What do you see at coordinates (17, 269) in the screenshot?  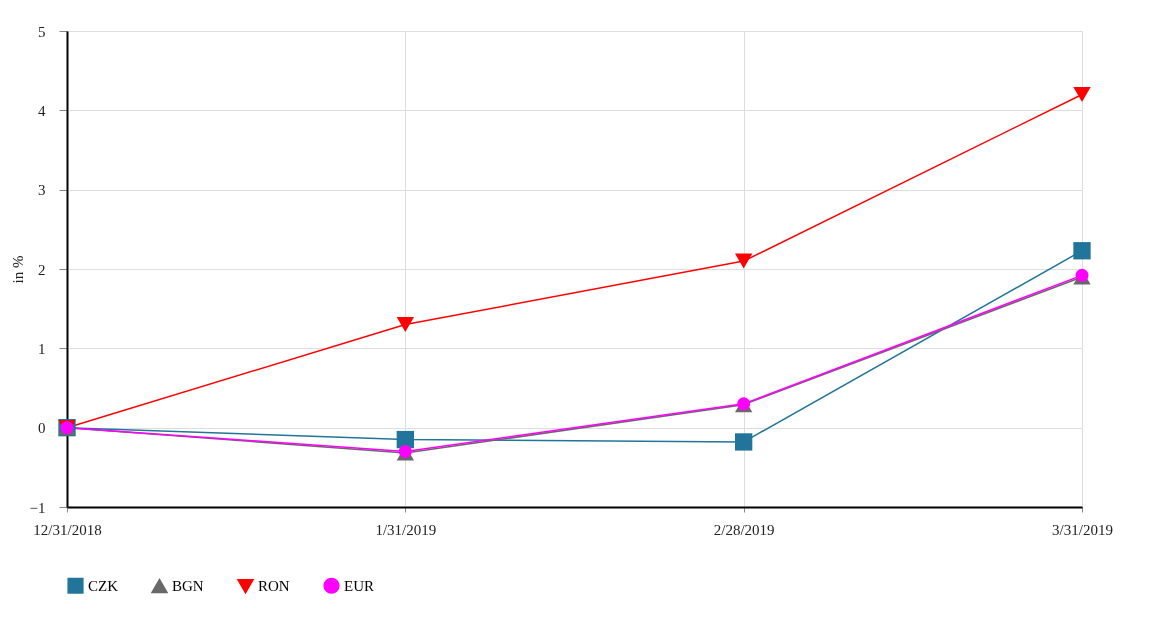 I see `y-axis-title: in %` at bounding box center [17, 269].